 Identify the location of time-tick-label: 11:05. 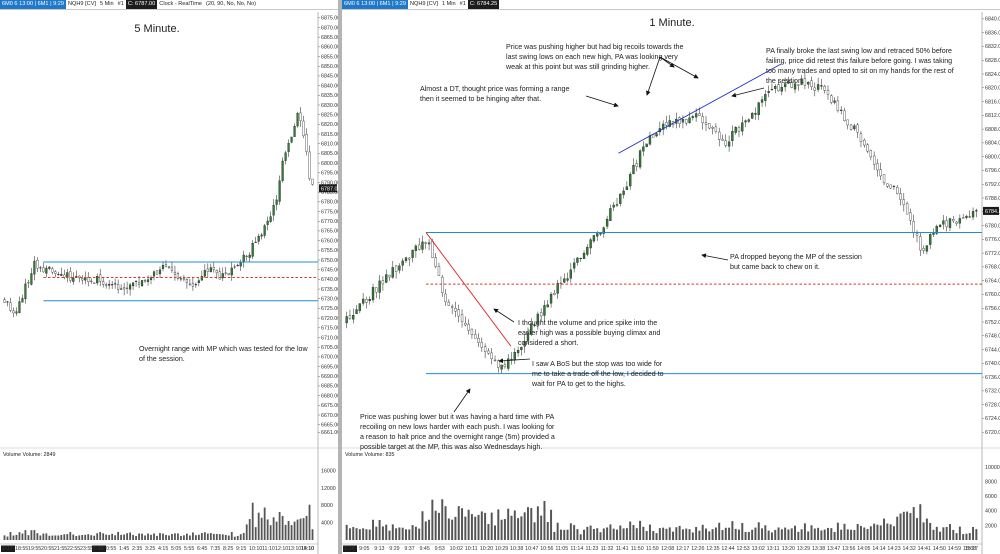
(561, 549).